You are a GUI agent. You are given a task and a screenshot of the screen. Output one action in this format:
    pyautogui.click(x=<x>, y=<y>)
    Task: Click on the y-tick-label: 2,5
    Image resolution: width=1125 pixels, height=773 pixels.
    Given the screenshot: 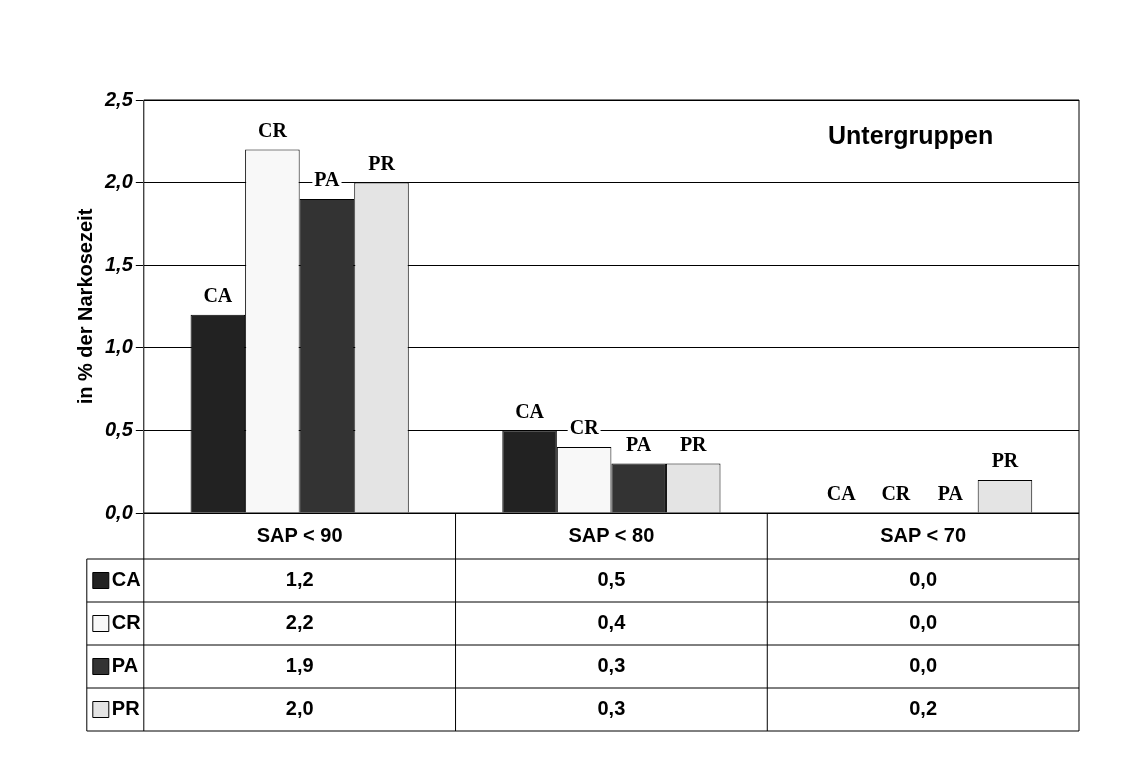 What is the action you would take?
    pyautogui.click(x=118, y=98)
    